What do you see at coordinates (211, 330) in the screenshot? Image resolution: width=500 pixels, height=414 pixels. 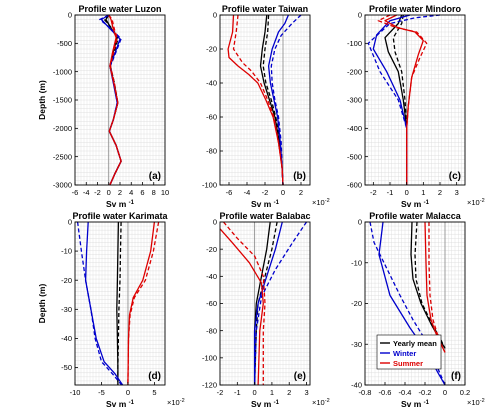 I see `y-tick-label: -80` at bounding box center [211, 330].